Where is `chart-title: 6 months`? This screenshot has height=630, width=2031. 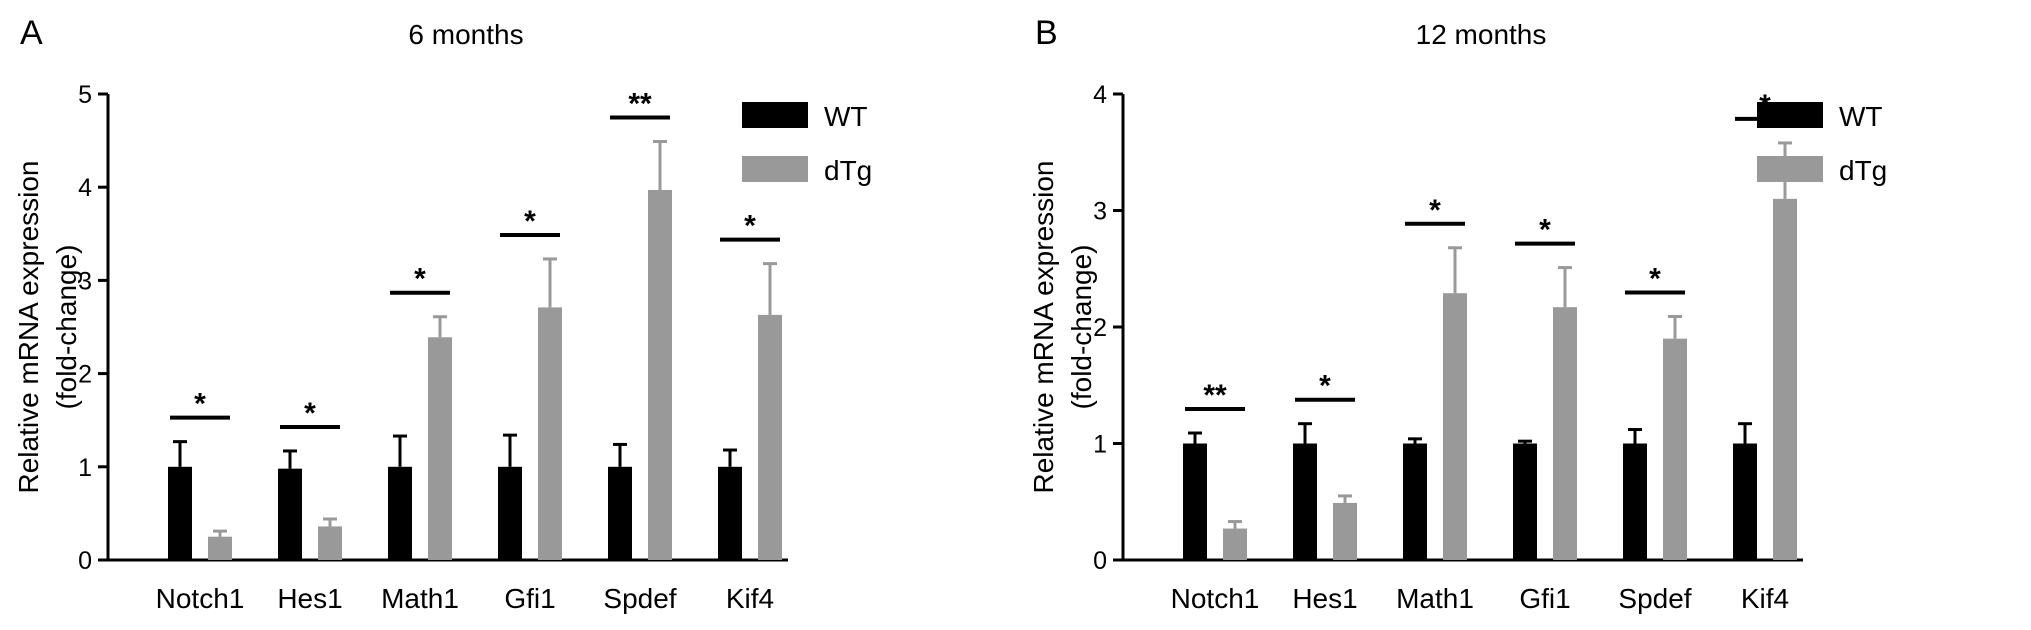 chart-title: 6 months is located at coordinates (465, 34).